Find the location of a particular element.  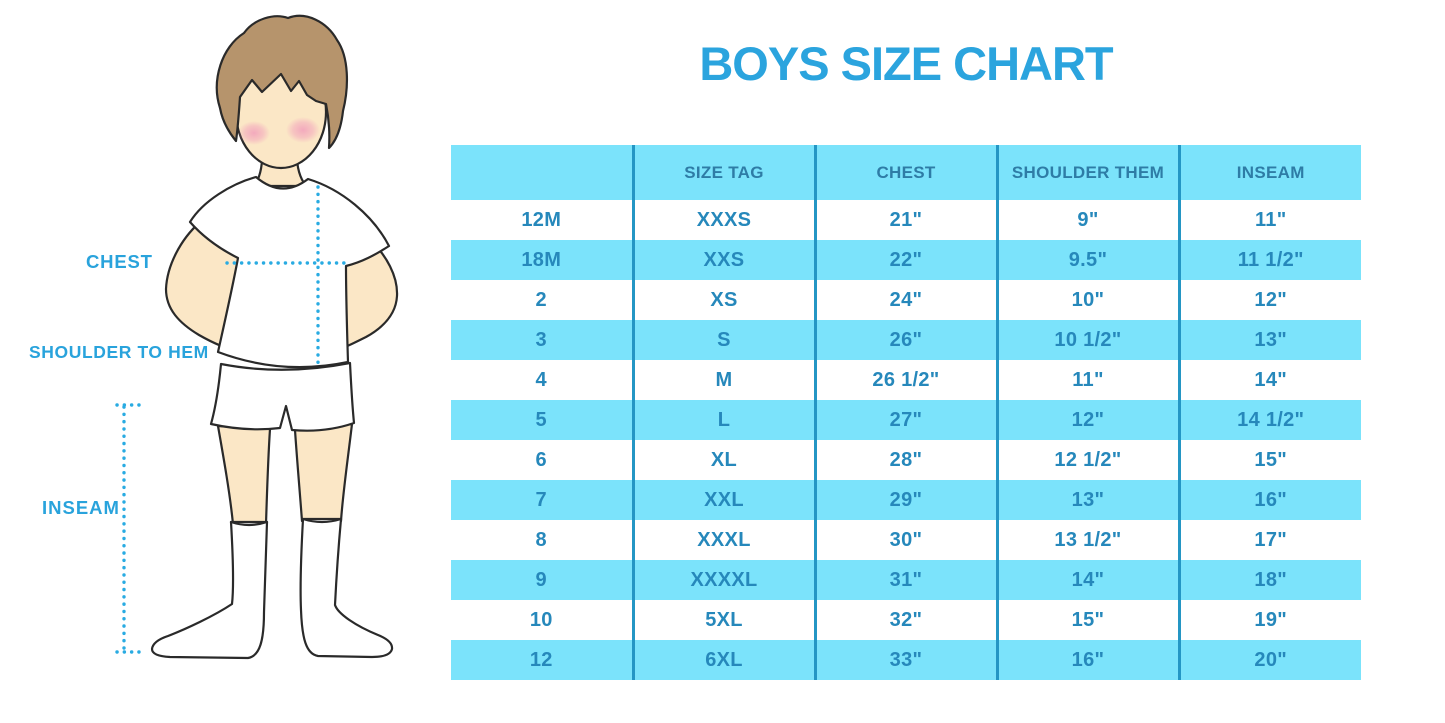

value-cell: 33" is located at coordinates (905, 660).